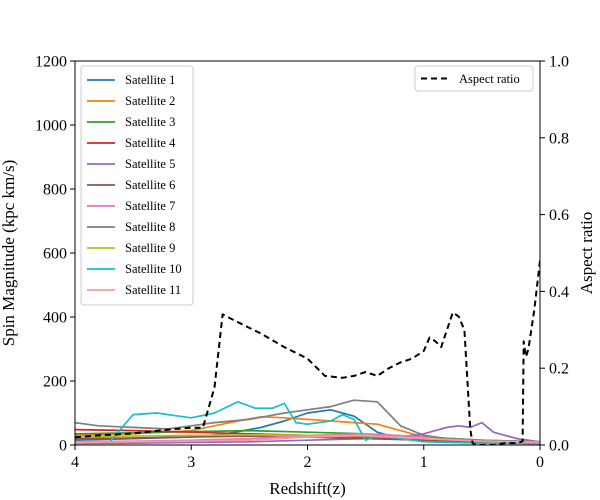 The image size is (600, 500). What do you see at coordinates (150, 80) in the screenshot?
I see `legend-entry-label: Satellite 1` at bounding box center [150, 80].